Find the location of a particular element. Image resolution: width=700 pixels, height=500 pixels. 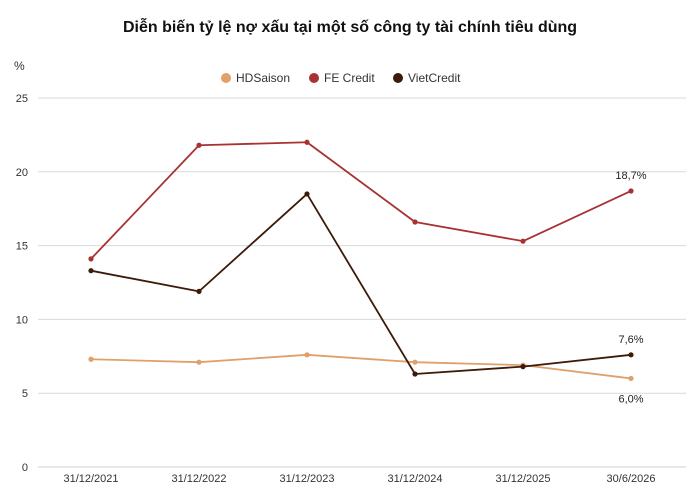

x-tick-label: 31/12/2021 is located at coordinates (90, 479).